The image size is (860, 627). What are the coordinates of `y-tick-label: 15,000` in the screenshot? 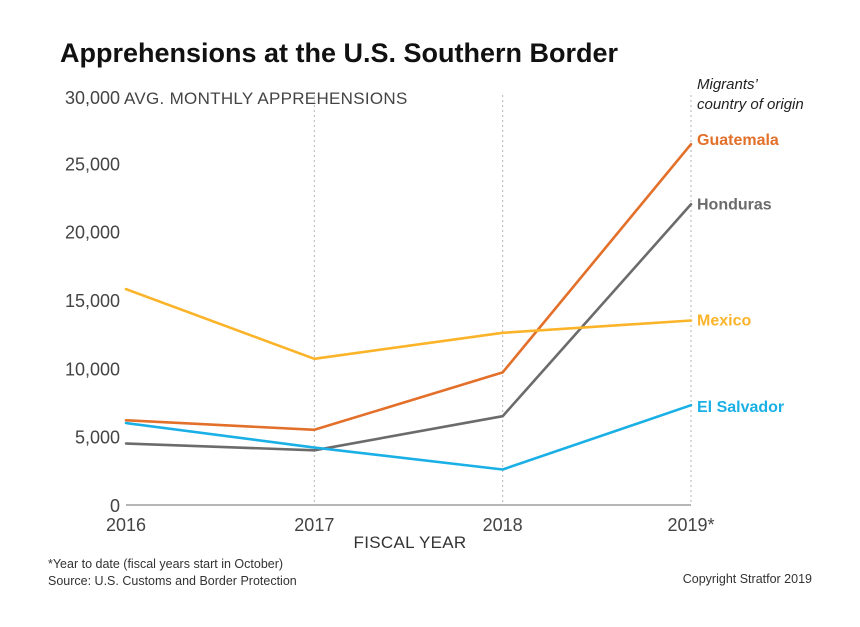 It's located at (92, 301).